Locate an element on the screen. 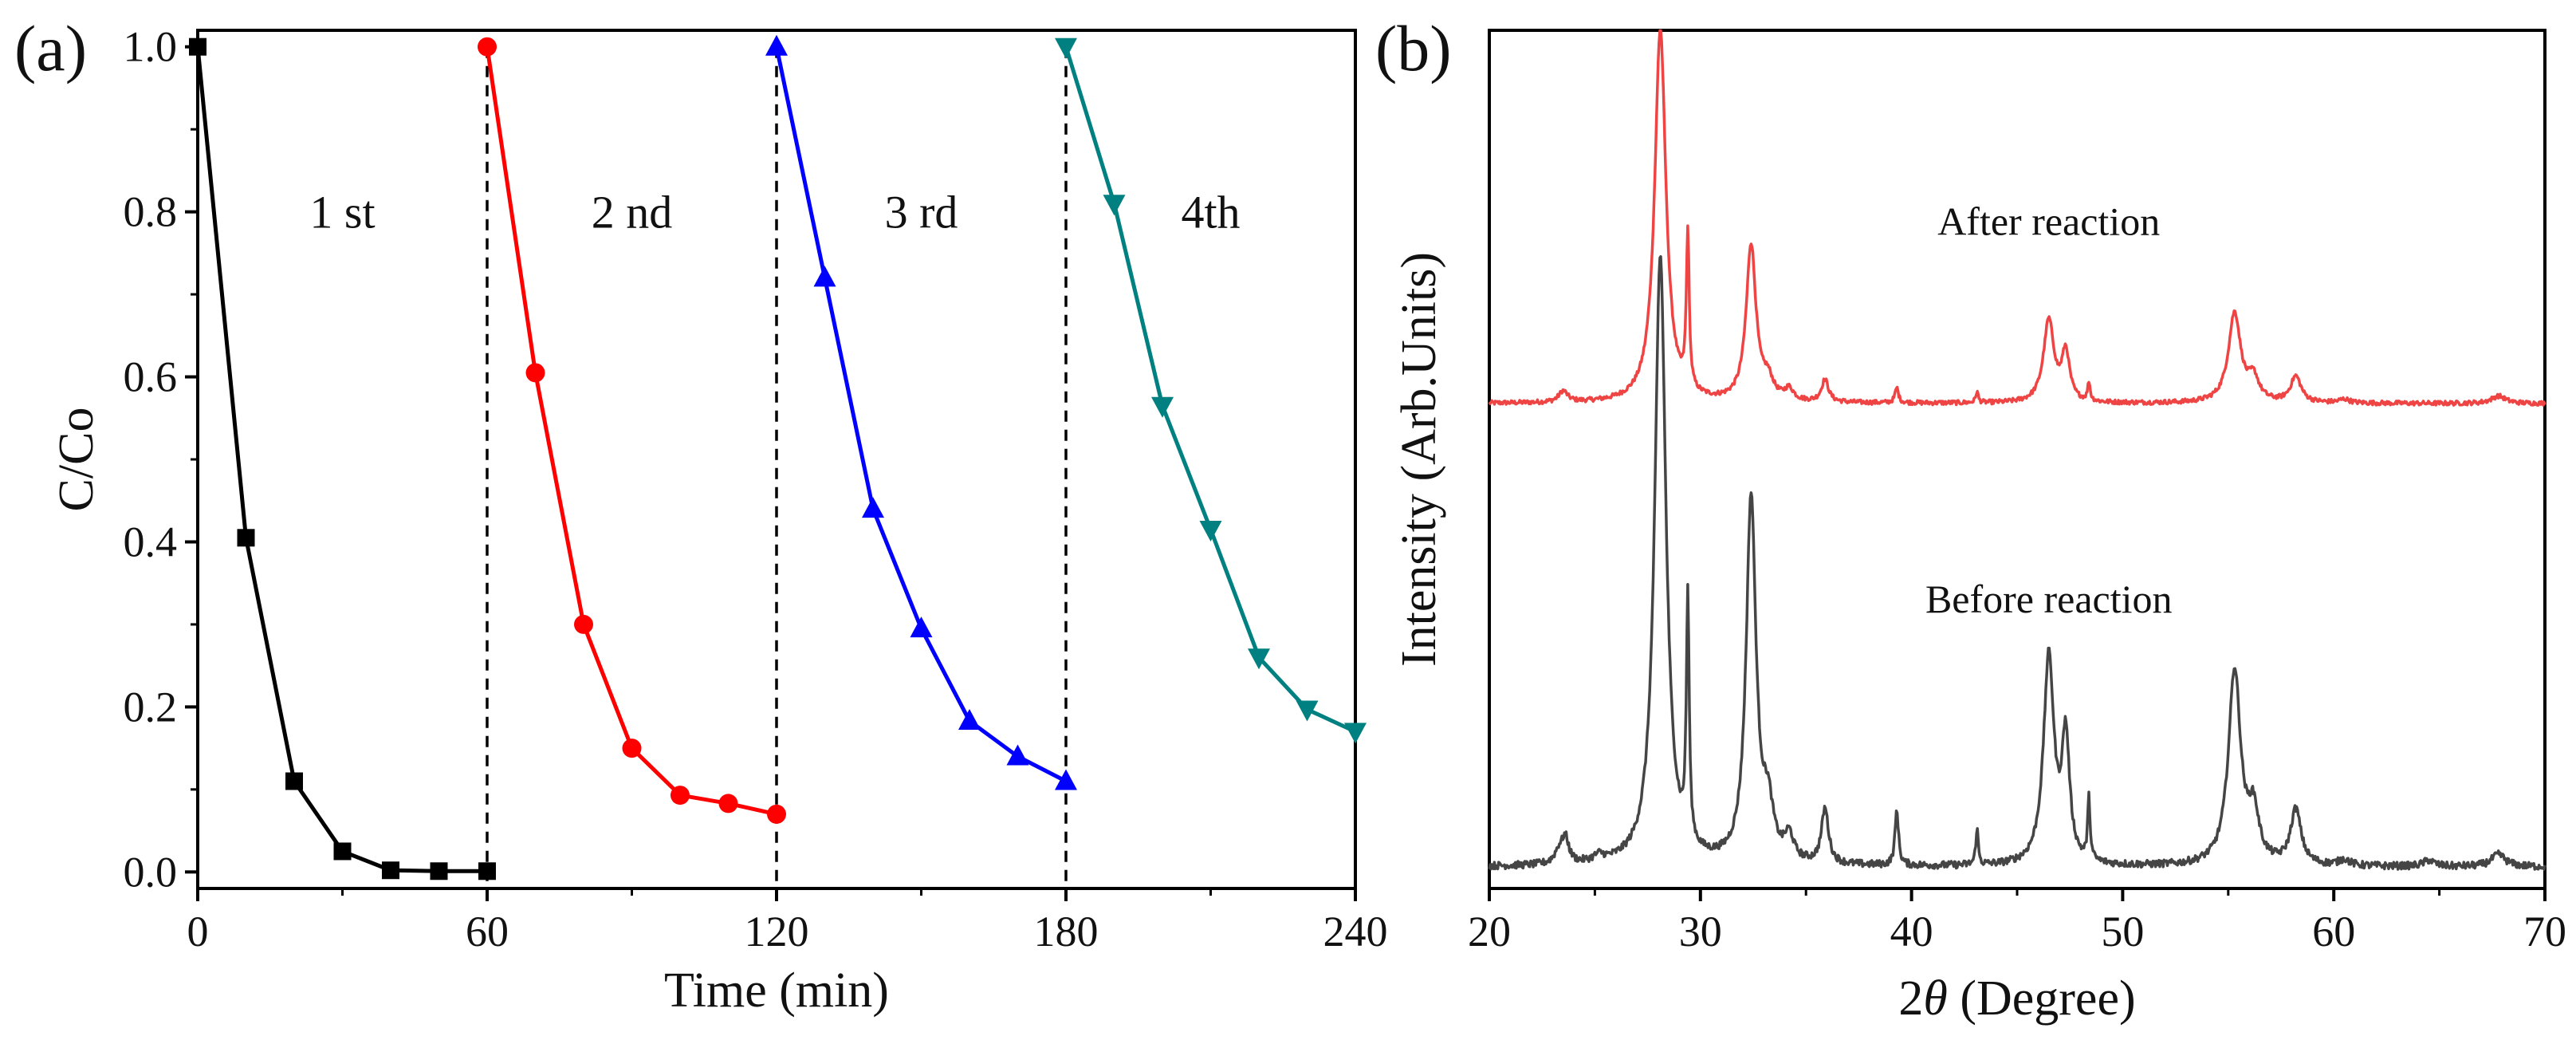 This screenshot has height=1040, width=2576. y-tick-label: 0.2 is located at coordinates (151, 707).